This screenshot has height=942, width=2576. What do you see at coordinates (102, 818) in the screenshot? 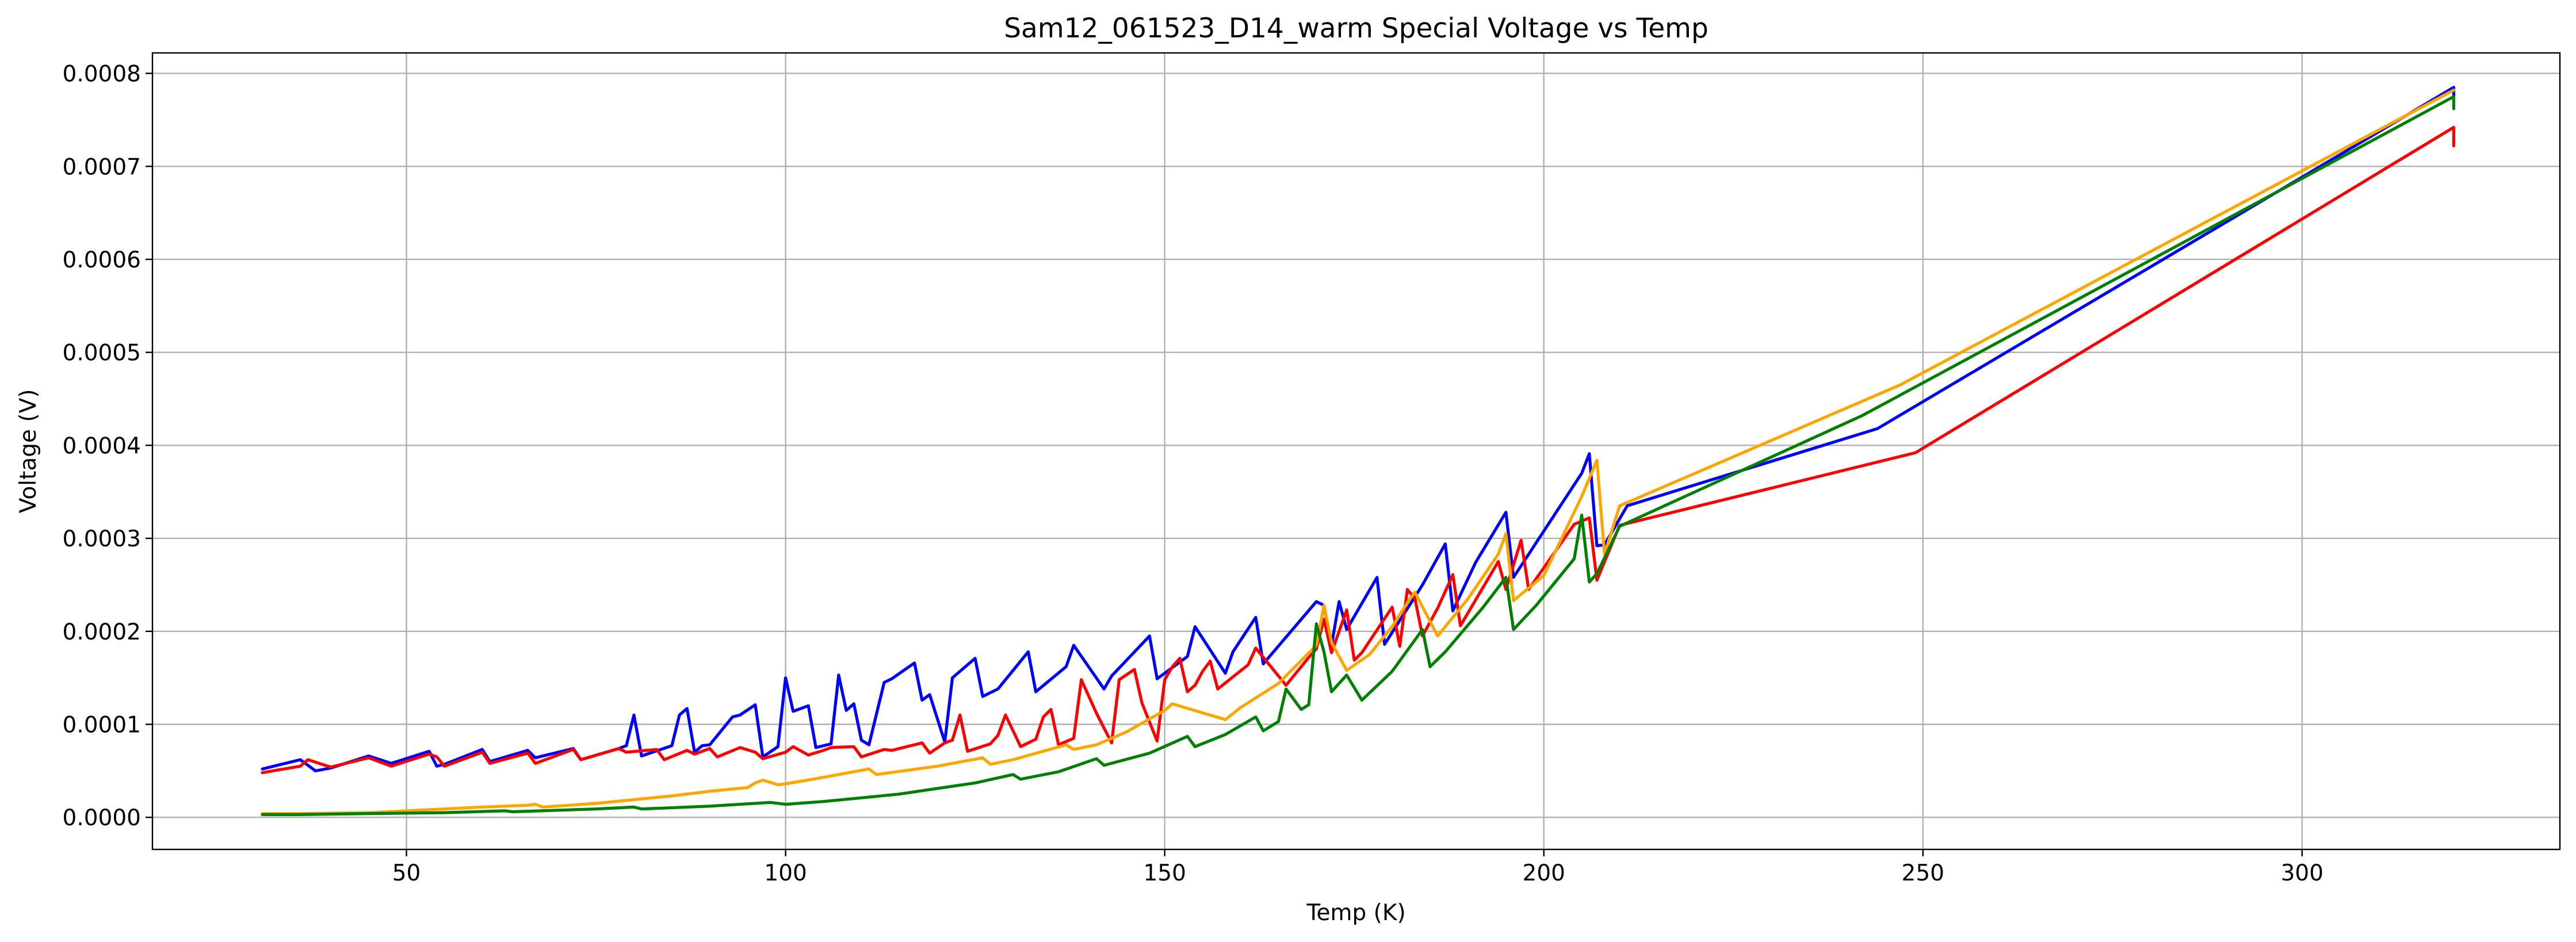
I see `y-tick-label: 0.0000` at bounding box center [102, 818].